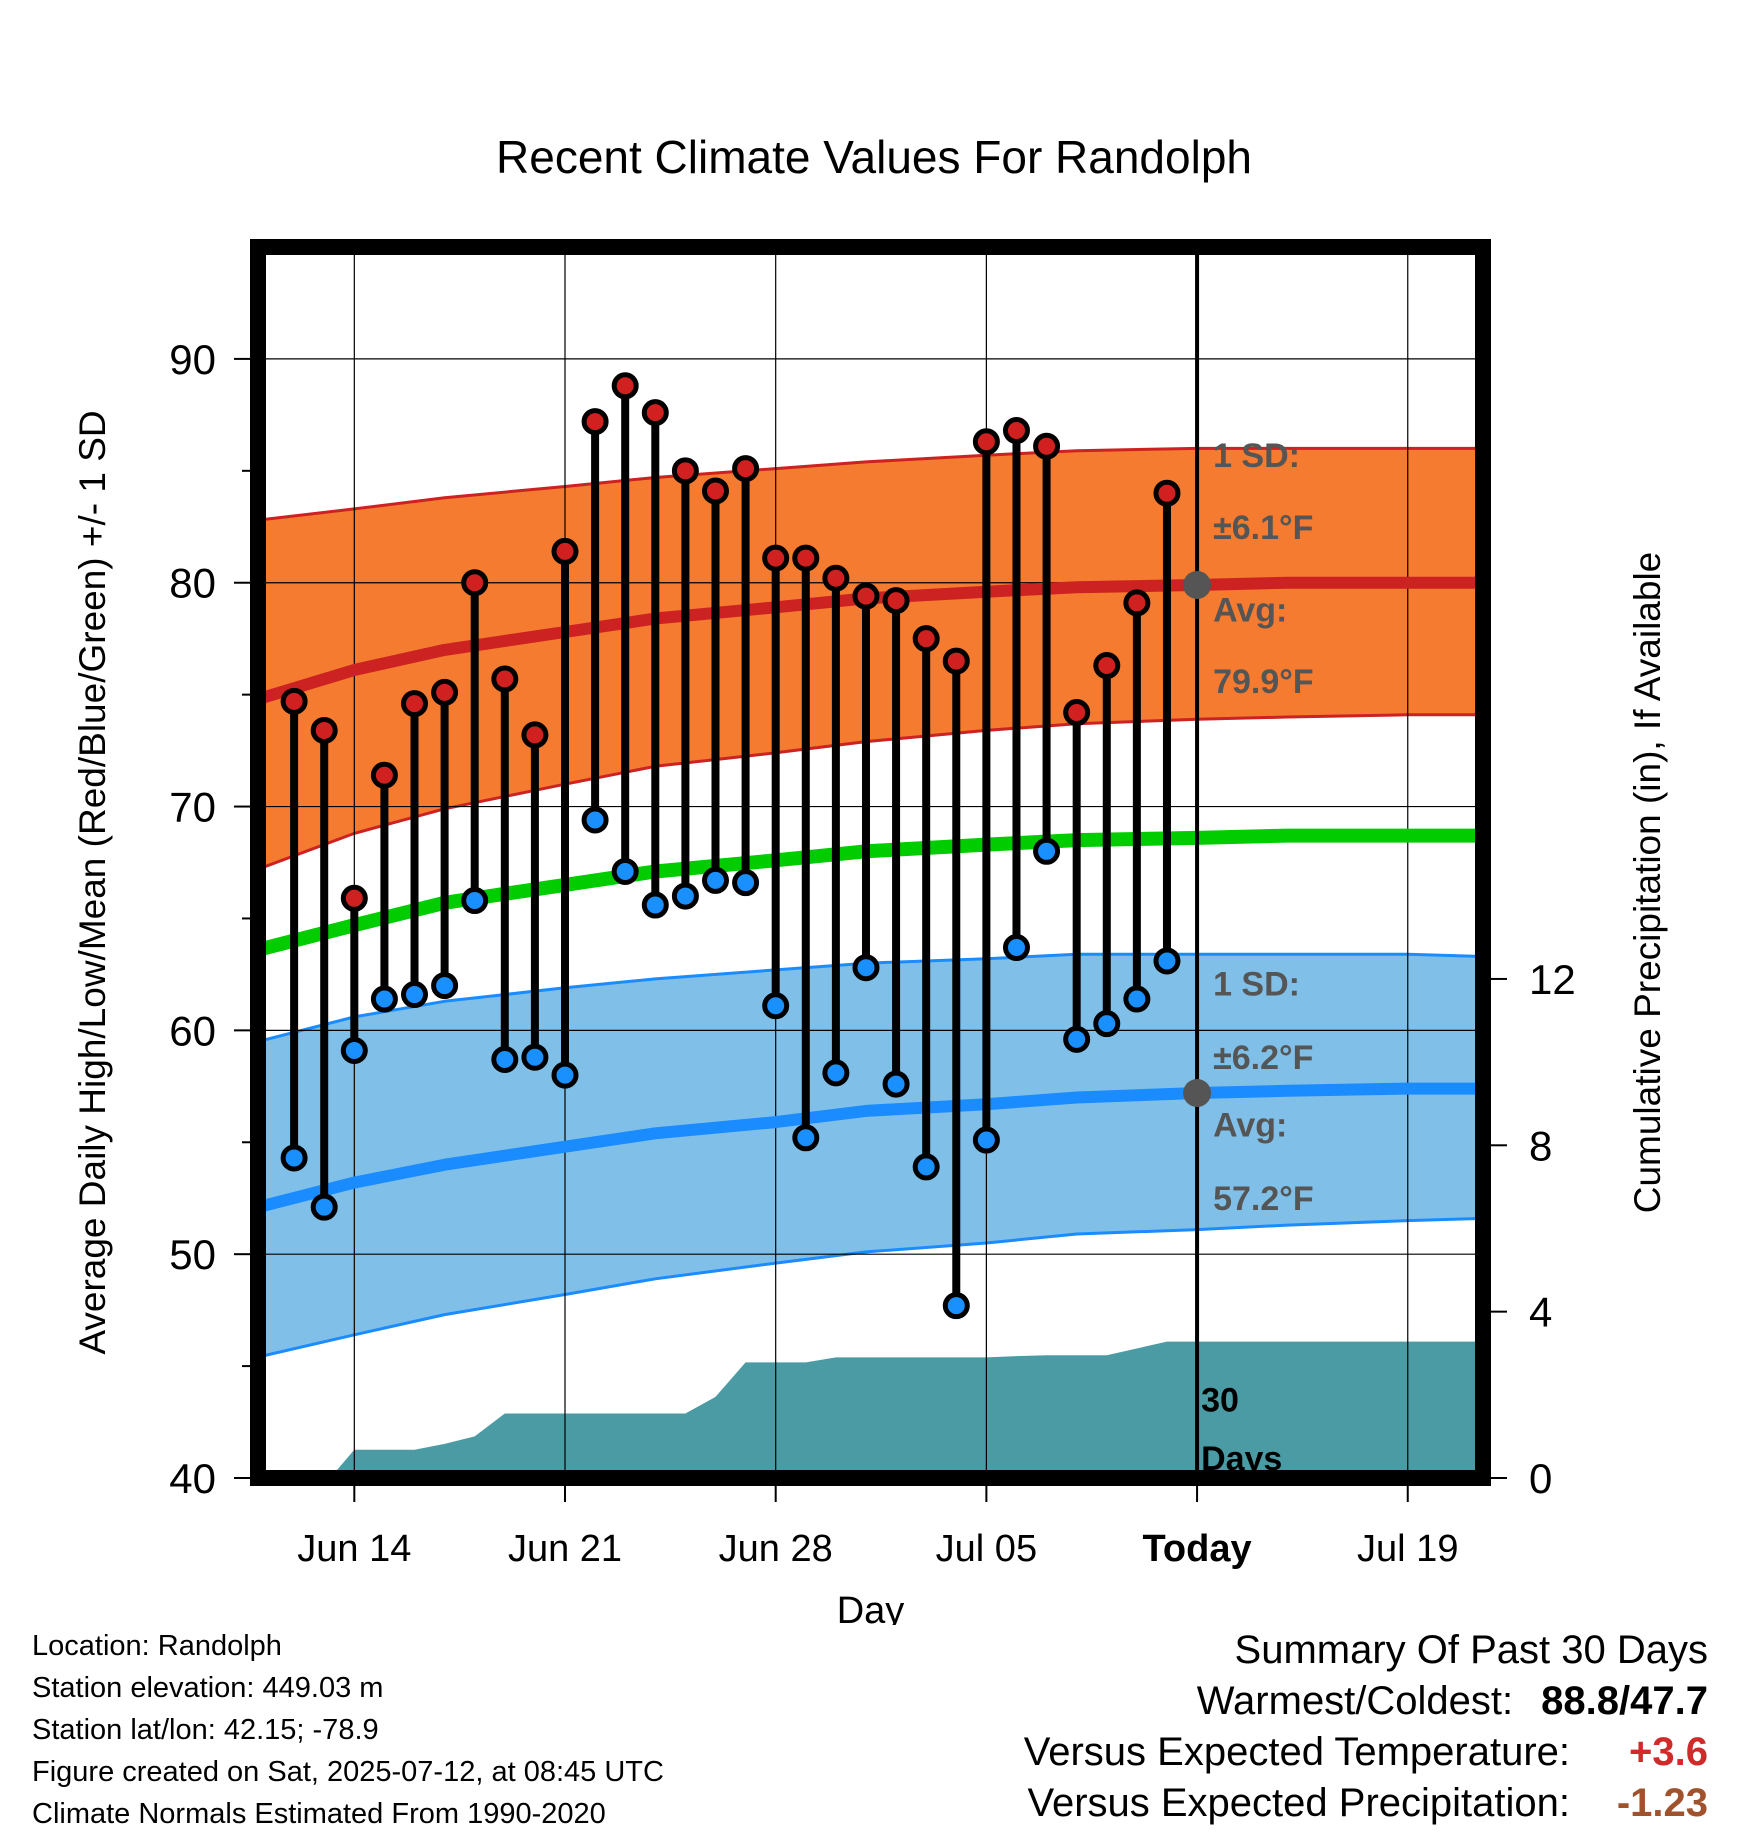  I want to click on x-tick-label: Today, so click(1197, 1549).